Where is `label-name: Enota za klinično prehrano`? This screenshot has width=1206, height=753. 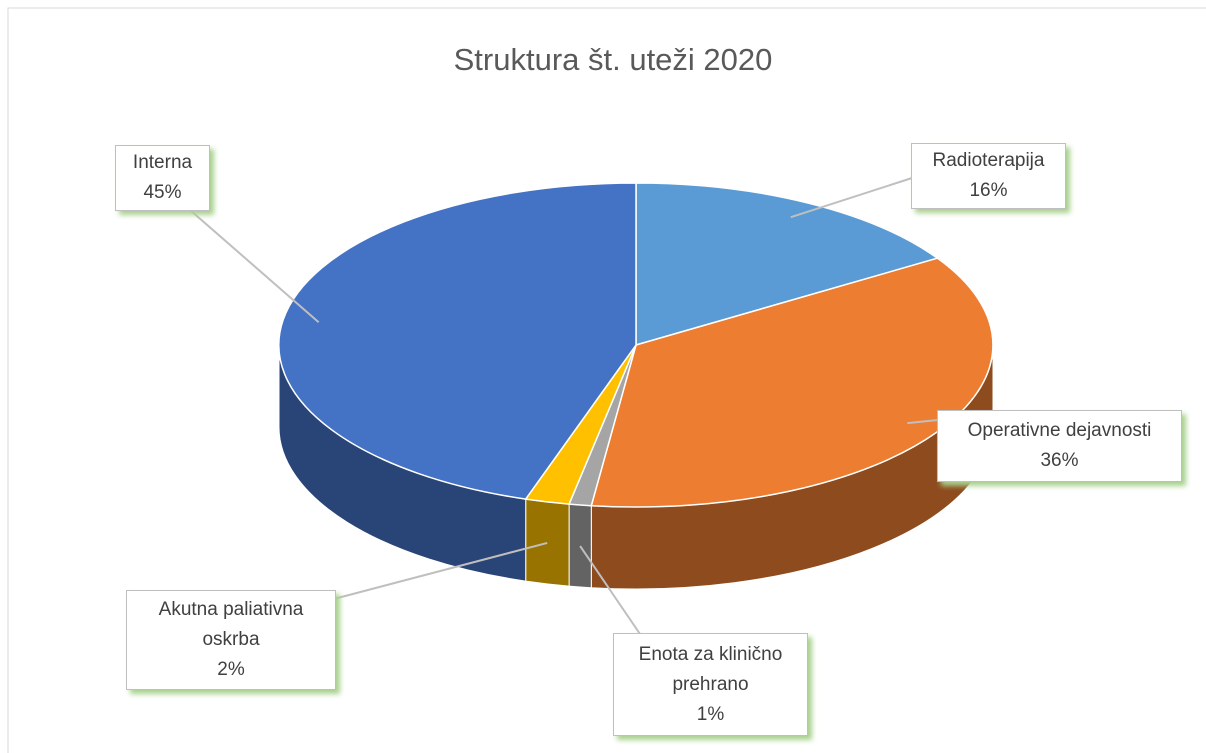
label-name: Enota za klinično prehrano is located at coordinates (710, 669).